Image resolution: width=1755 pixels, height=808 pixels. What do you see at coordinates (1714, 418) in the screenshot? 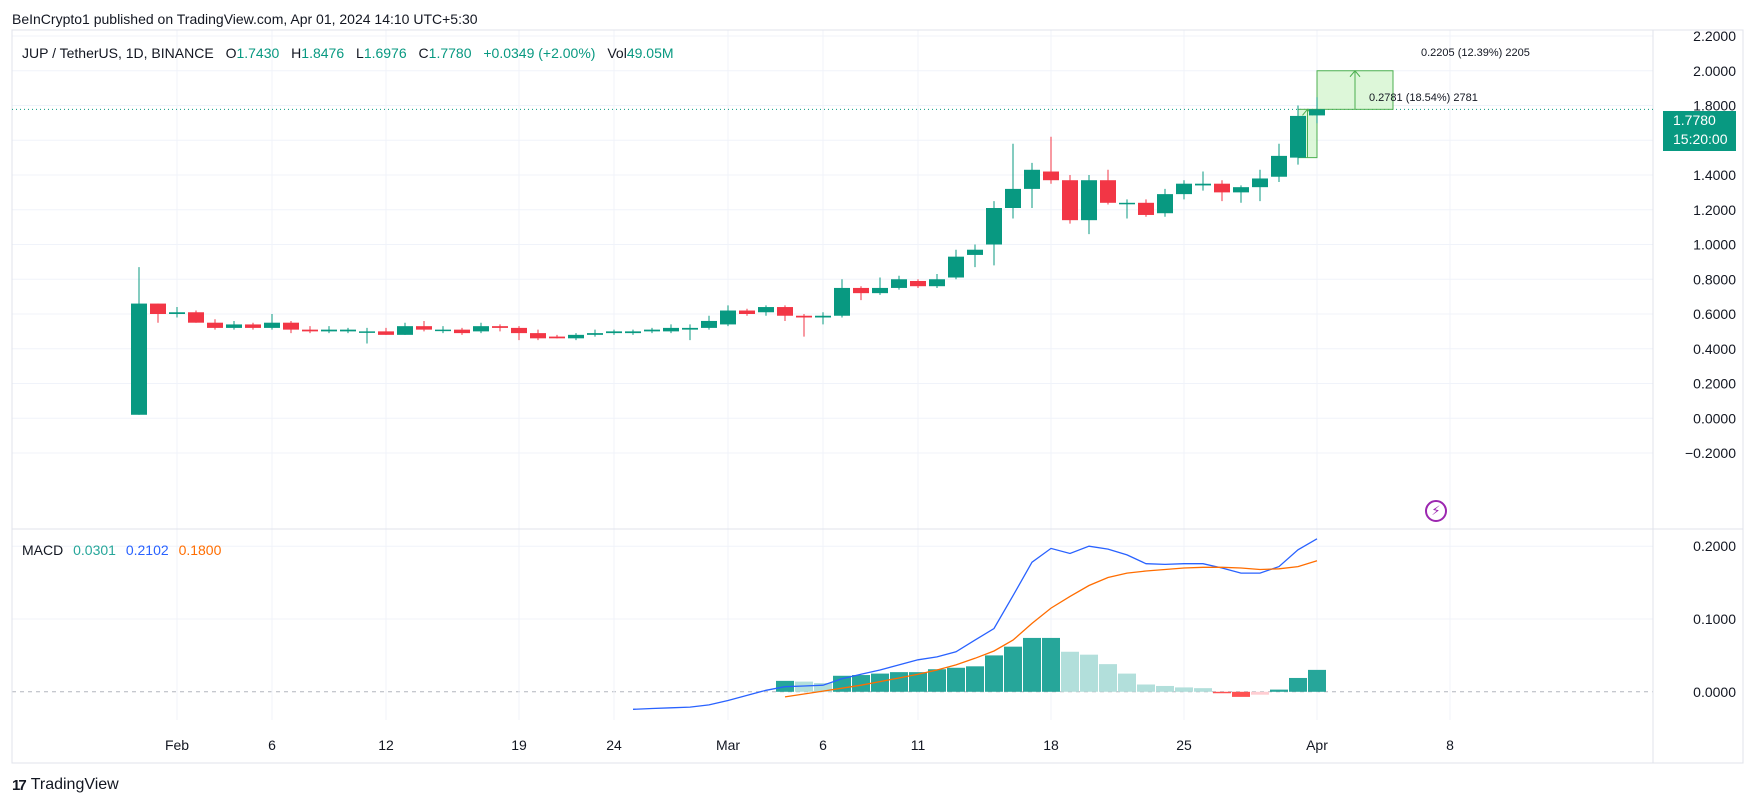
I see `price-tick-label: 0.0000` at bounding box center [1714, 418].